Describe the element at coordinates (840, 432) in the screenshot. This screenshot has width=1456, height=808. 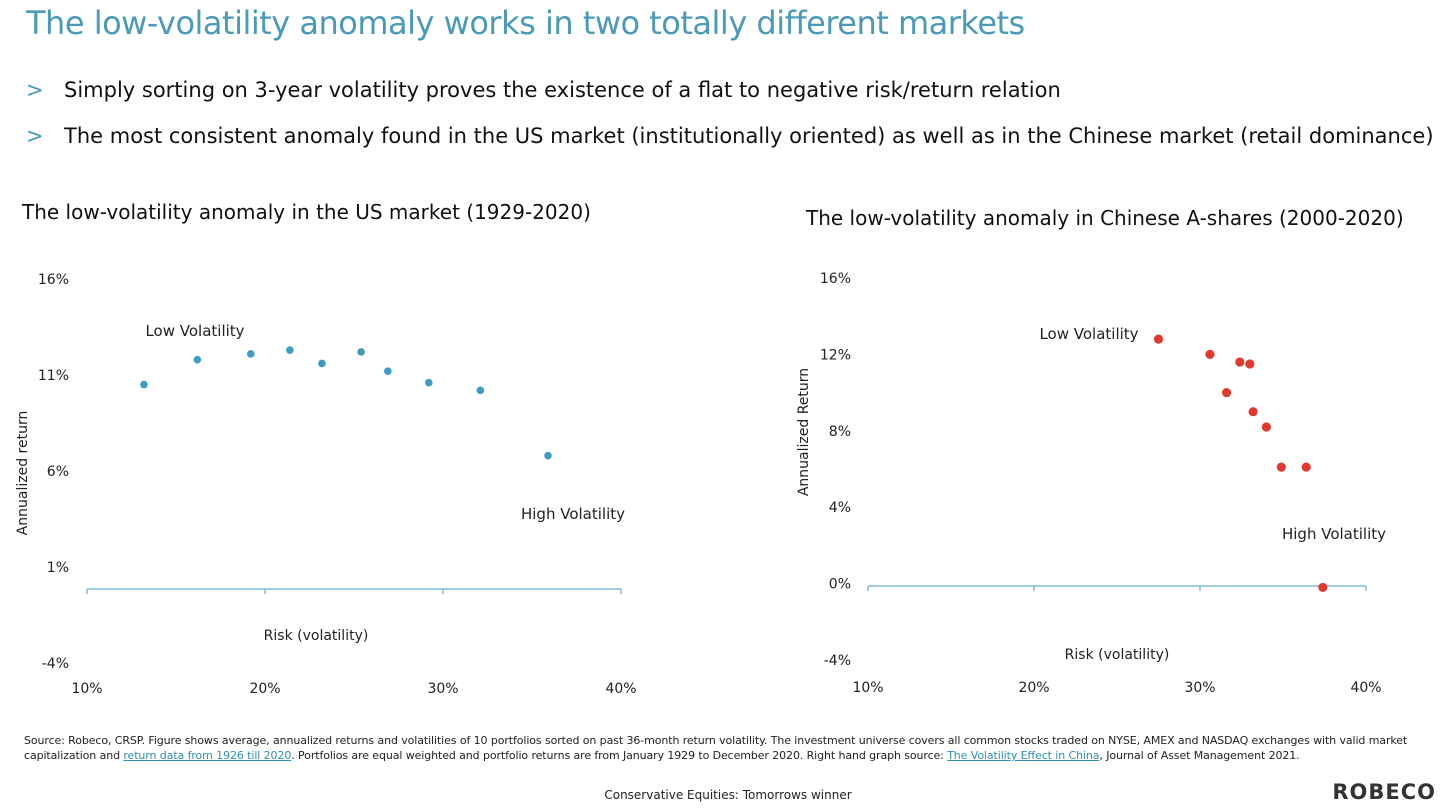
I see `y-tick-label: 8%` at that location.